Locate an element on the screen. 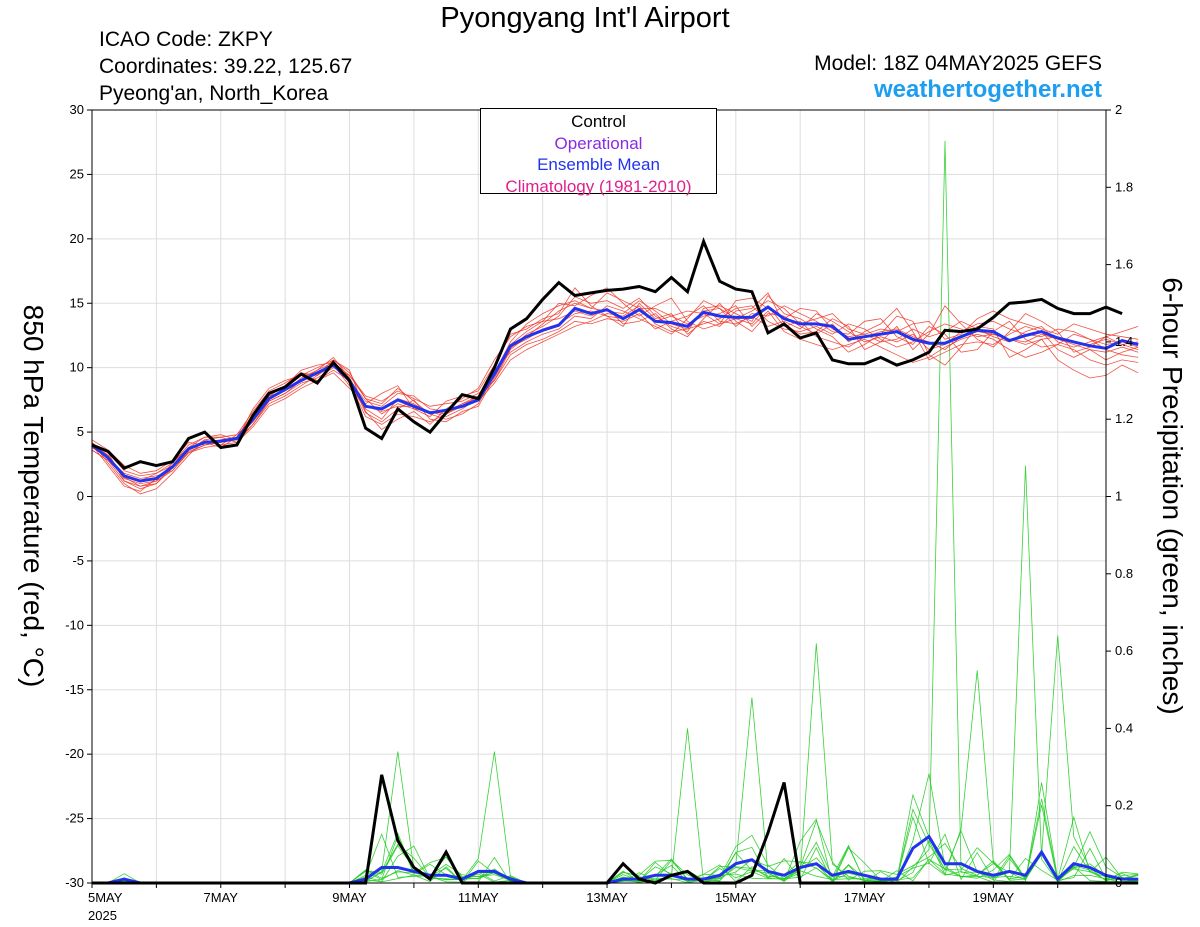 The image size is (1200, 927). y-tick-label-right: 2 is located at coordinates (1118, 109).